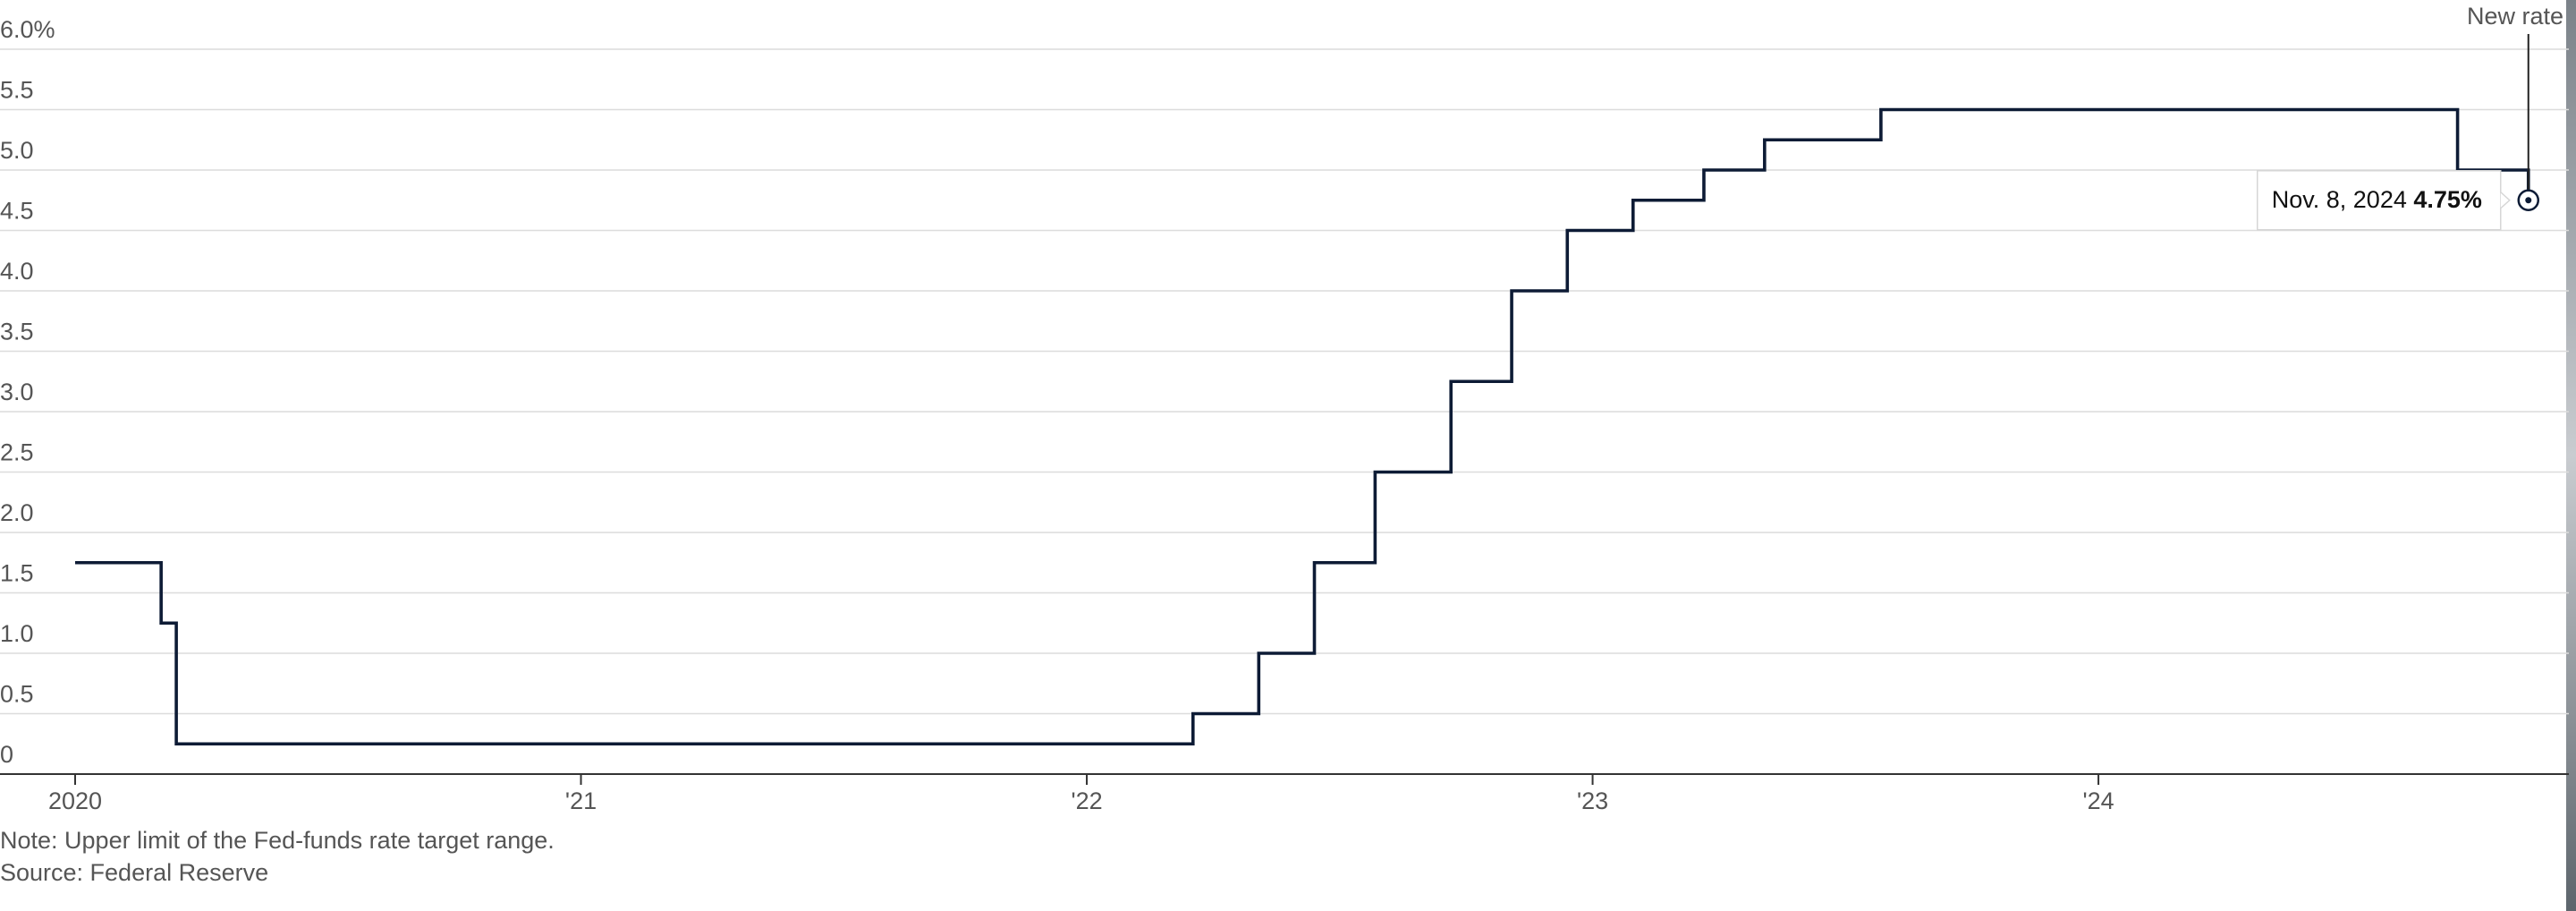  Describe the element at coordinates (581, 801) in the screenshot. I see `x-tick-label: '21` at that location.